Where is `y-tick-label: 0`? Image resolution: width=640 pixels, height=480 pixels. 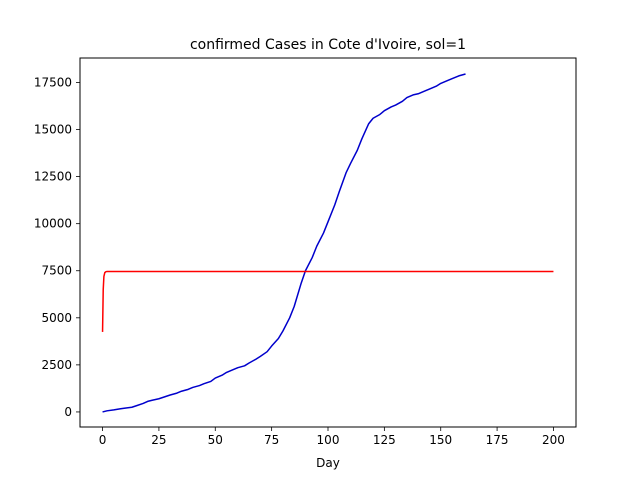 y-tick-label: 0 is located at coordinates (68, 412).